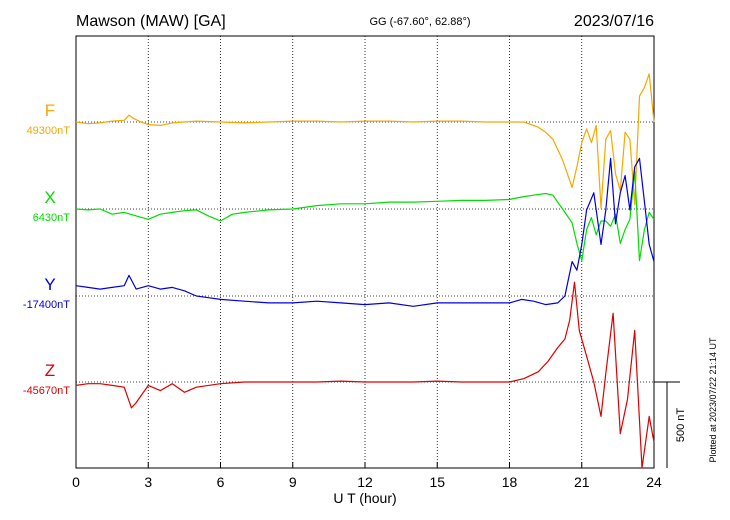  Describe the element at coordinates (713, 400) in the screenshot. I see `plotted-timestamp: Plotted at 2023/07/22 21:14 UT` at that location.